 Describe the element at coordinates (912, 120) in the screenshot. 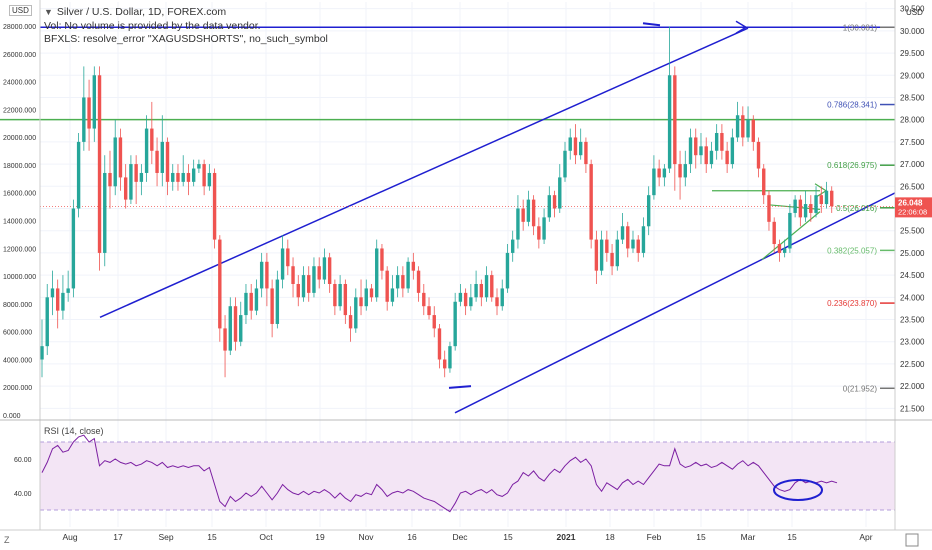

I see `price-tick-label: 28.000` at that location.